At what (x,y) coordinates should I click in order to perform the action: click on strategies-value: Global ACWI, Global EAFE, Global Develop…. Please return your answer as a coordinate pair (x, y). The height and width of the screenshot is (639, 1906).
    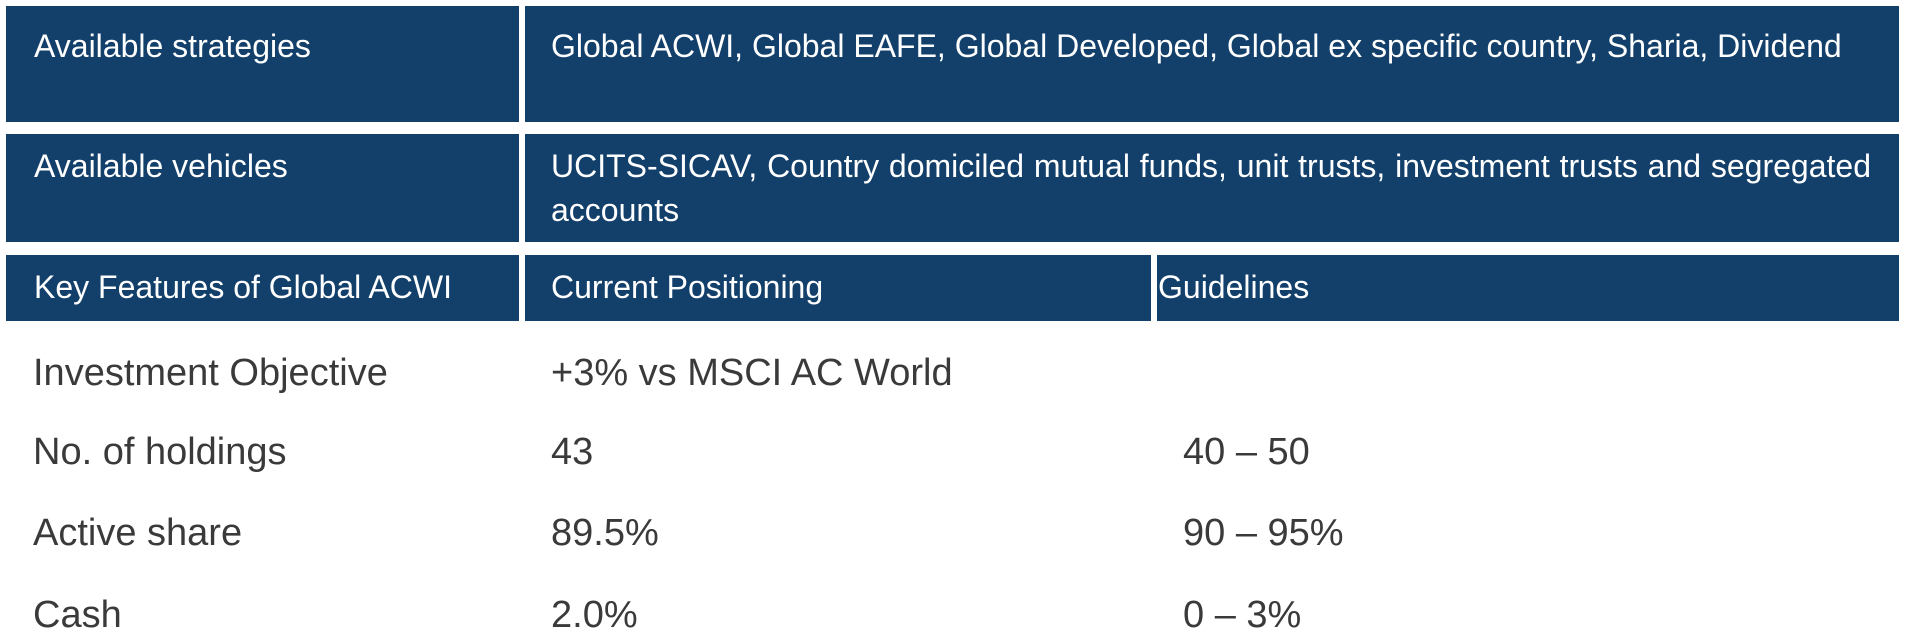
    Looking at the image, I should click on (1196, 46).